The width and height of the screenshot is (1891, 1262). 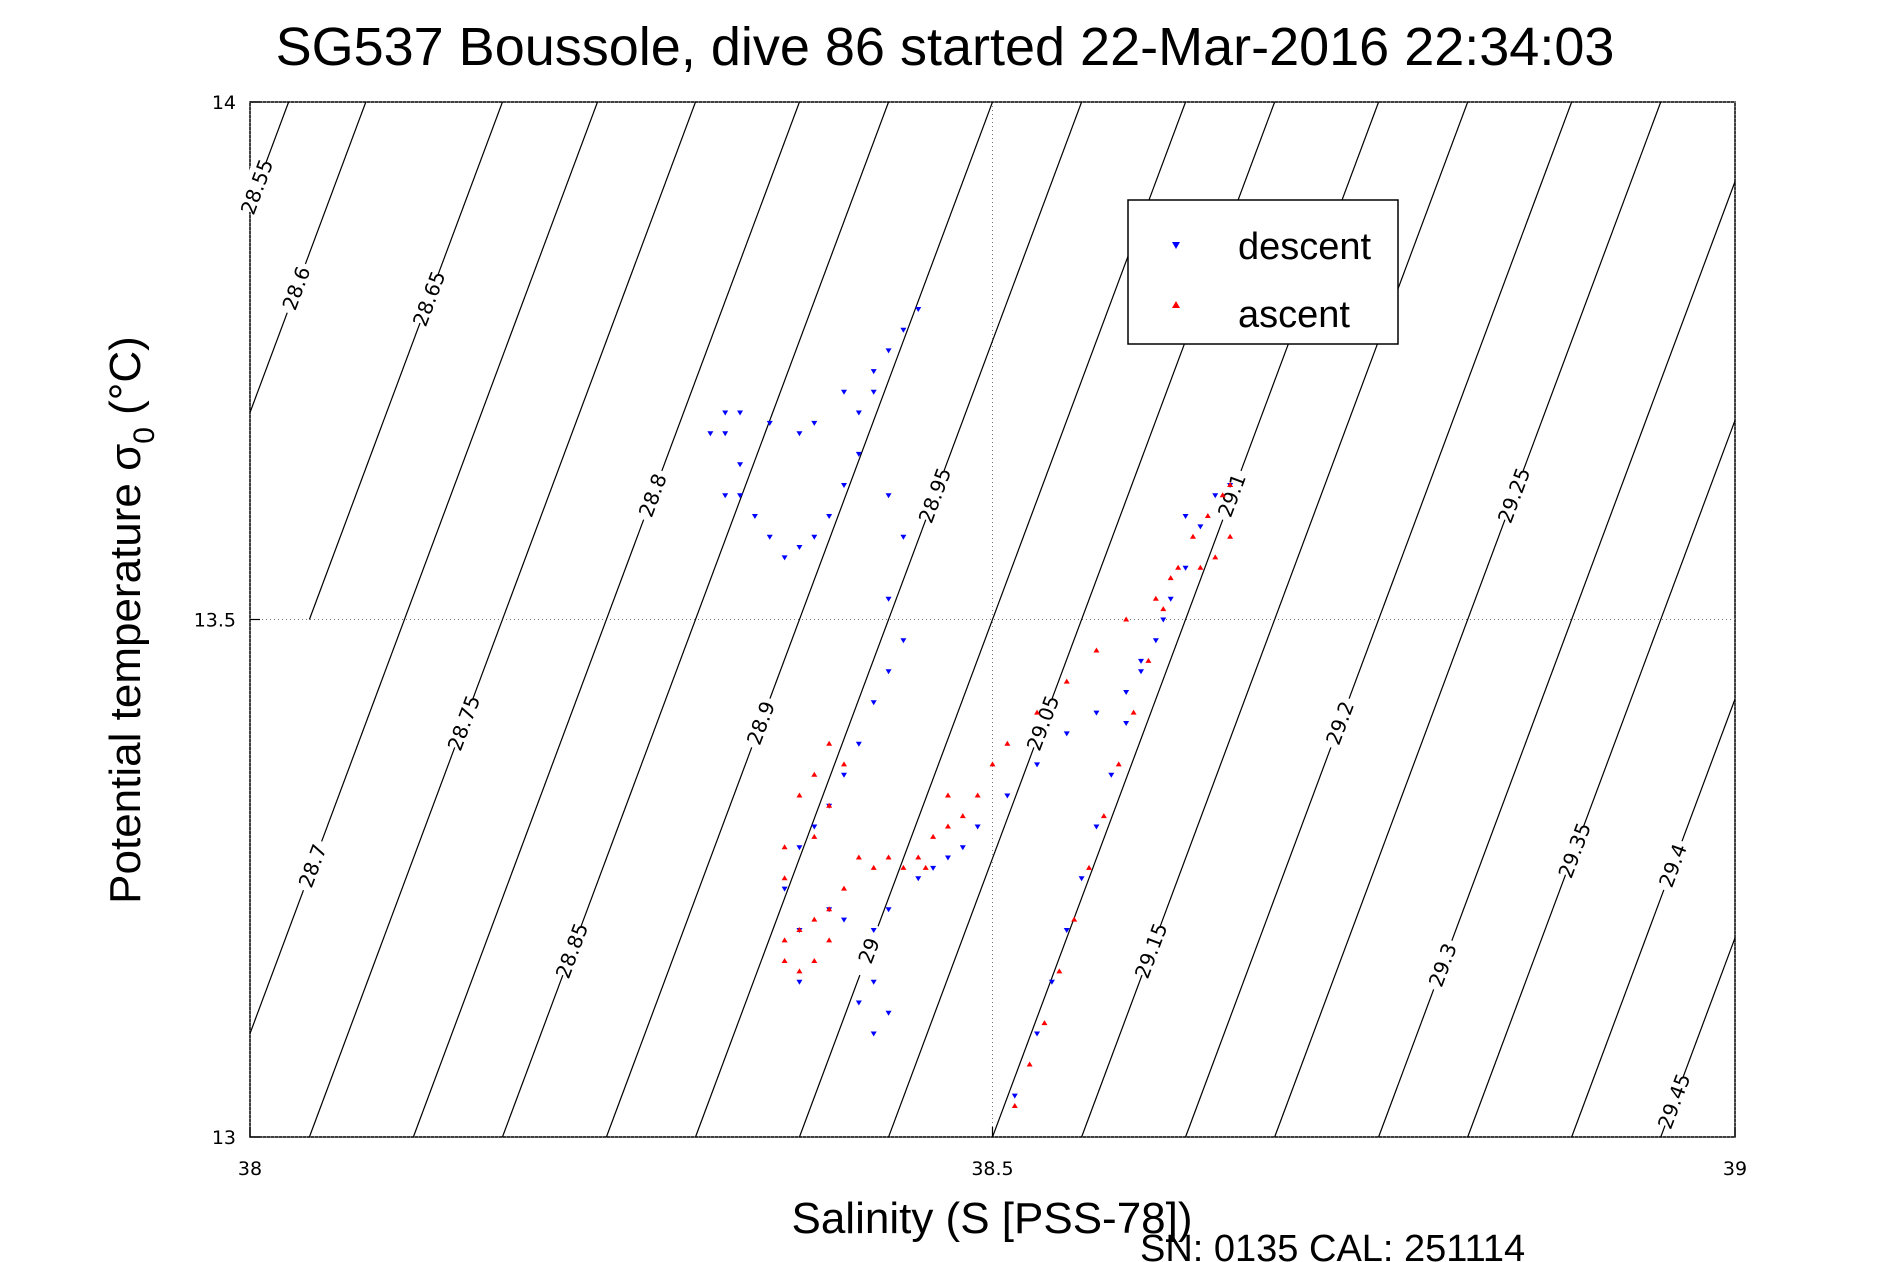 I want to click on y-axis-label-unit: (°C), so click(x=125, y=381).